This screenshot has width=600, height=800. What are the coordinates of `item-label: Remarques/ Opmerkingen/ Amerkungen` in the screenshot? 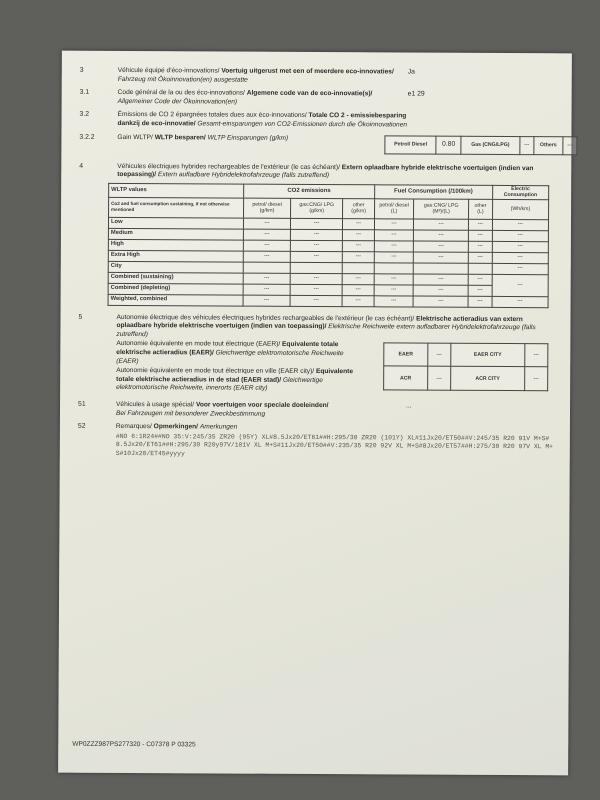 It's located at (176, 427).